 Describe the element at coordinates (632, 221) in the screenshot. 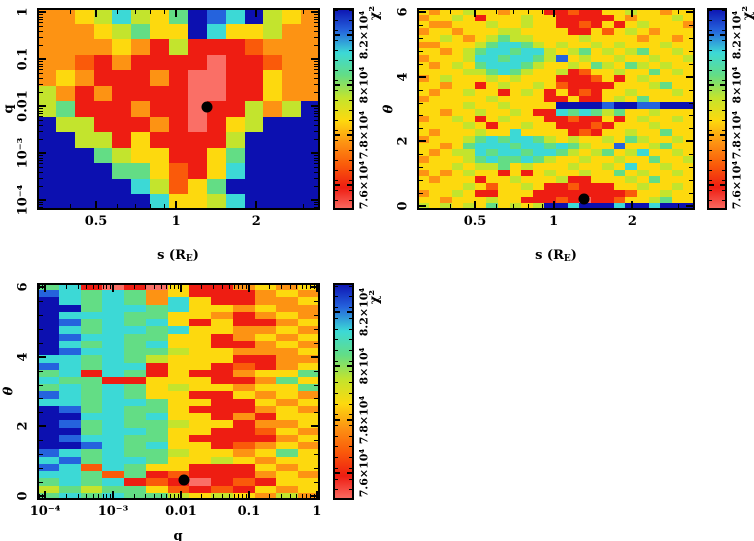

I see `x-tick-label: 2` at that location.